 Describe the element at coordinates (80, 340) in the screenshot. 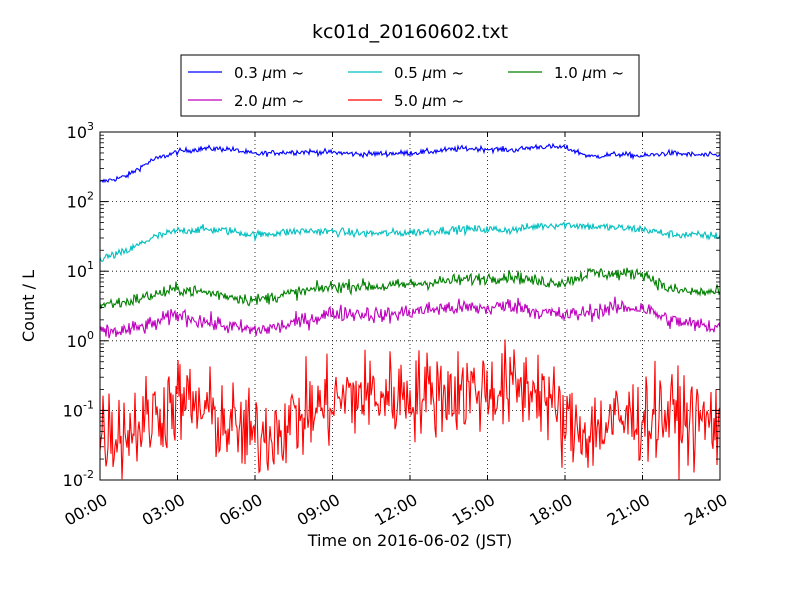

I see `y-tick-label: 10⁰` at that location.